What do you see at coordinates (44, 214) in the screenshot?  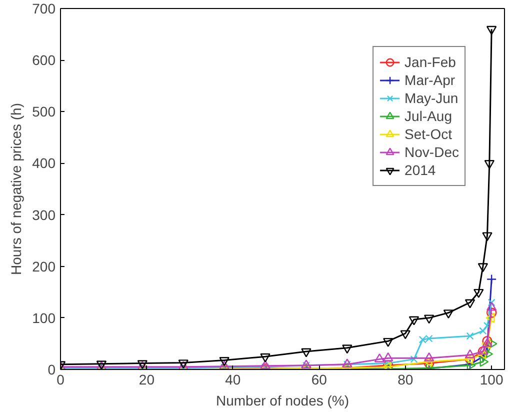 I see `y-tick-label: 300` at bounding box center [44, 214].